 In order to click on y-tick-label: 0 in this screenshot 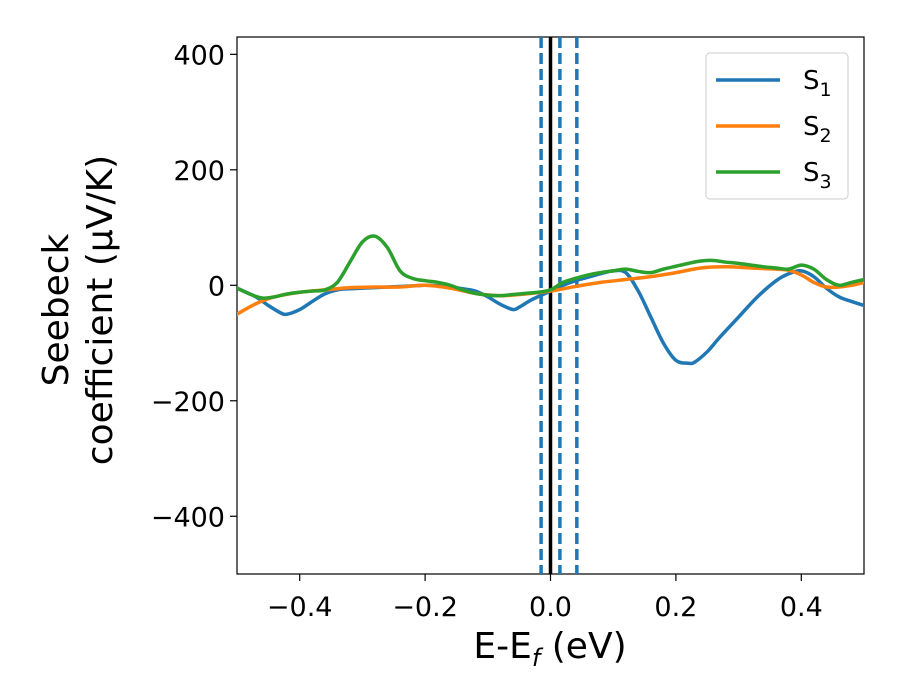, I will do `click(216, 286)`.